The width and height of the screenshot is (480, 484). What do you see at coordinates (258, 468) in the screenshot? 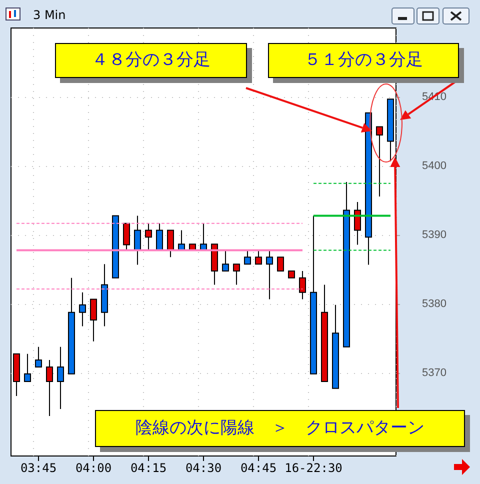
I see `x-tick-label: 04:45` at bounding box center [258, 468].